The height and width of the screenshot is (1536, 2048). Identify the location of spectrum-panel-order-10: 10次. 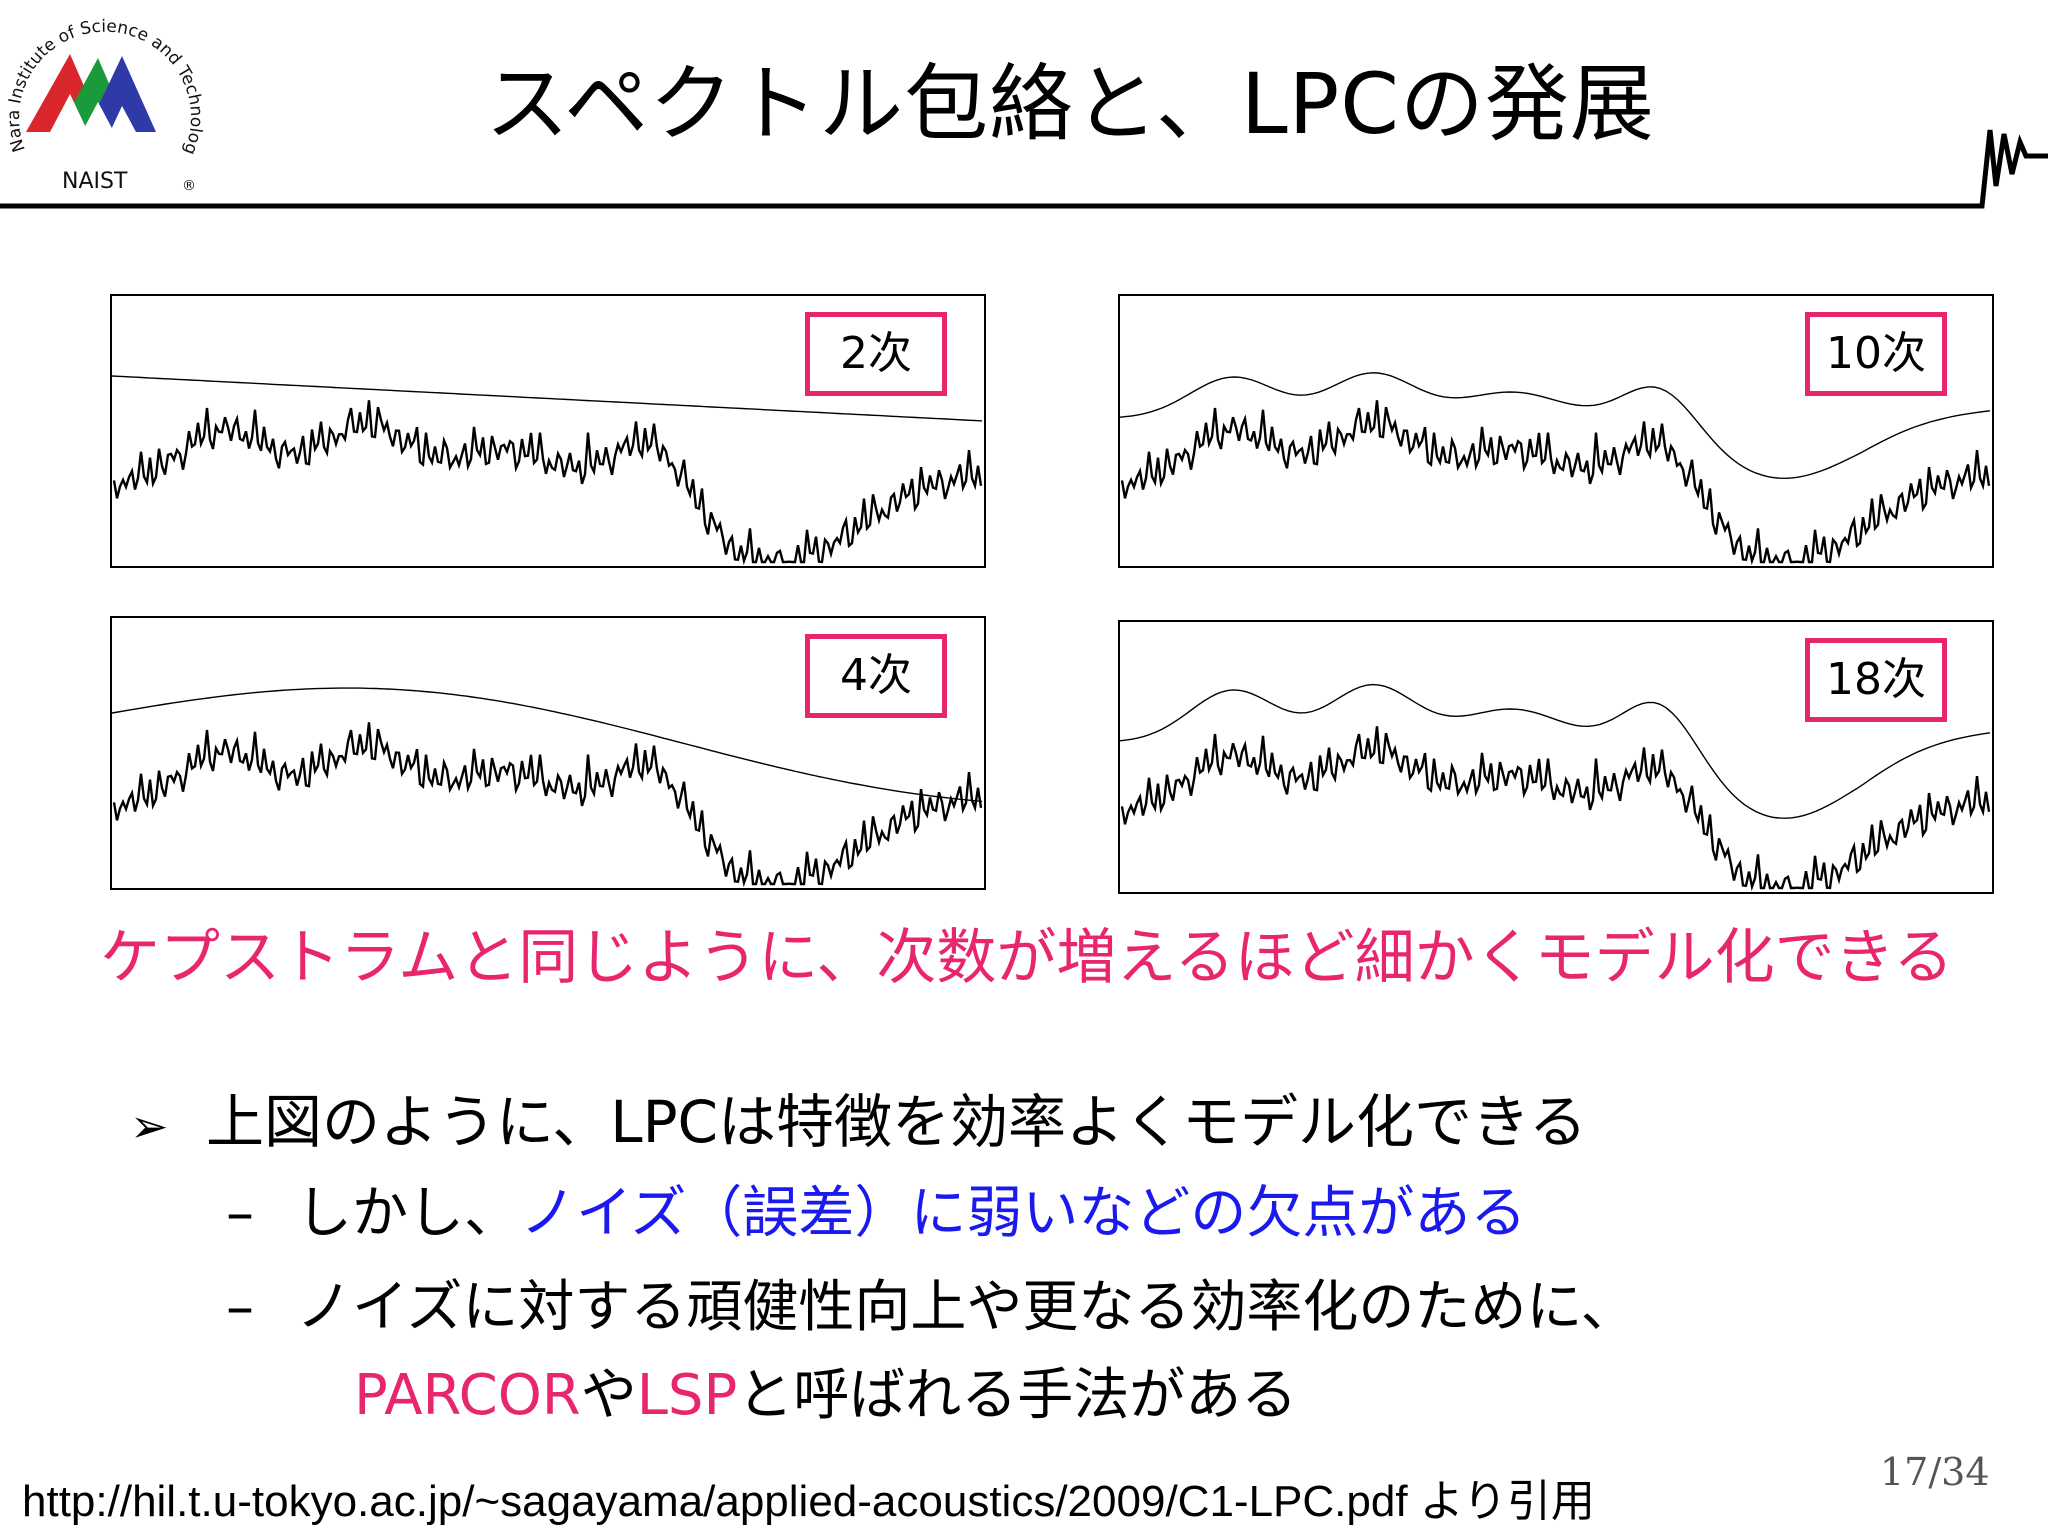
(1556, 431).